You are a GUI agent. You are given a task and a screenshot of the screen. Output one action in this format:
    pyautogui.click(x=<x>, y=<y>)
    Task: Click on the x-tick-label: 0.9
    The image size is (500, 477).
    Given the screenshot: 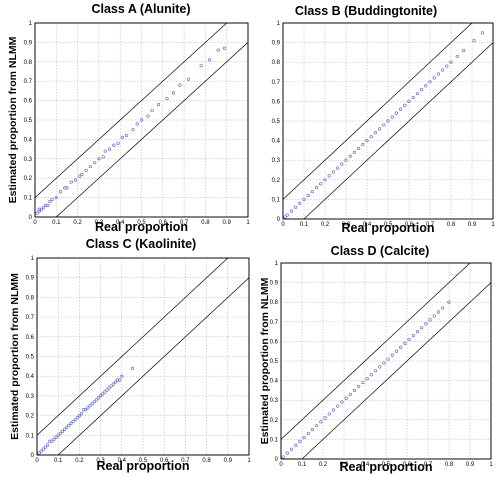 What is the action you would take?
    pyautogui.click(x=228, y=461)
    